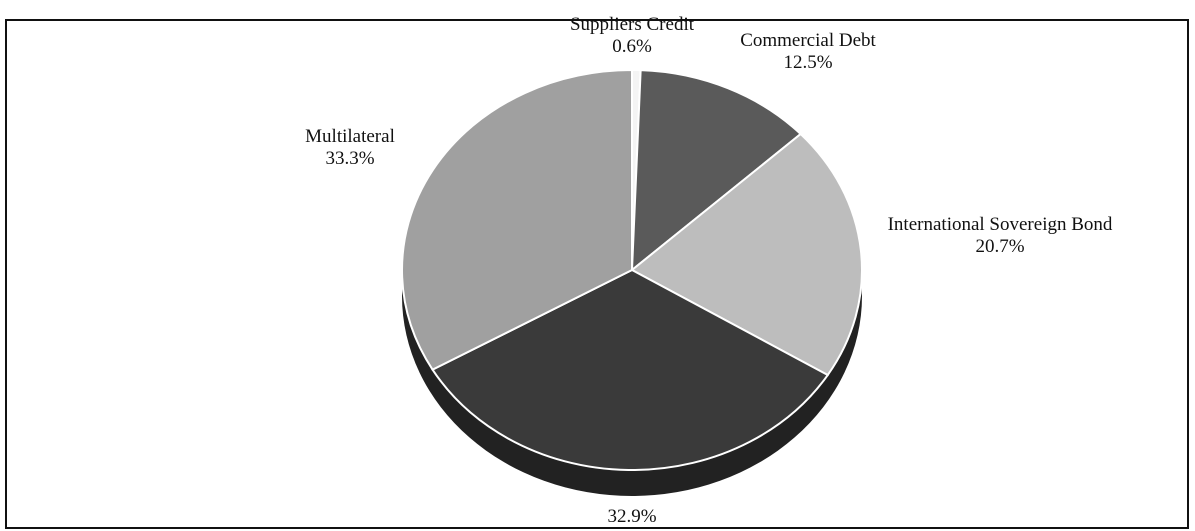 The width and height of the screenshot is (1195, 531). I want to click on slice-name: International Sovereign Bond, so click(1000, 224).